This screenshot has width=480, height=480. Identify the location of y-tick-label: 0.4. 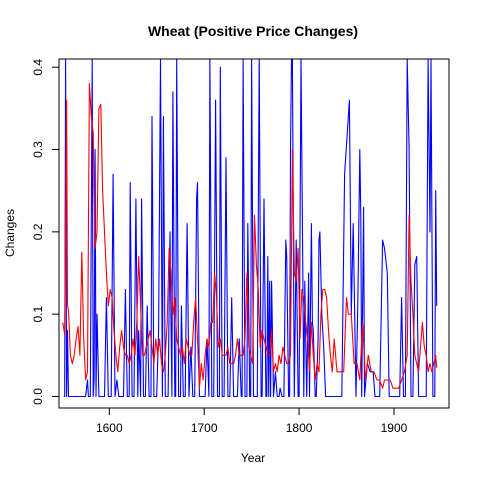
(38, 67).